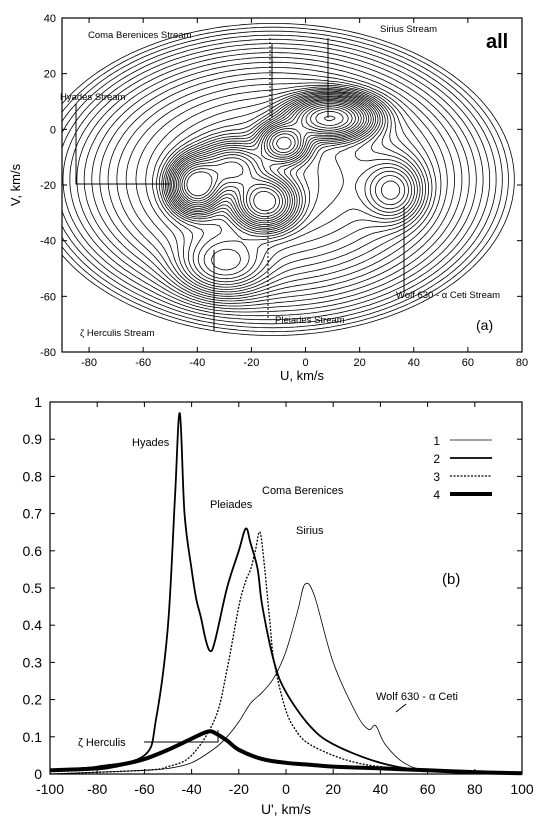 The height and width of the screenshot is (820, 546). I want to click on peak-label-3: Sirius, so click(310, 531).